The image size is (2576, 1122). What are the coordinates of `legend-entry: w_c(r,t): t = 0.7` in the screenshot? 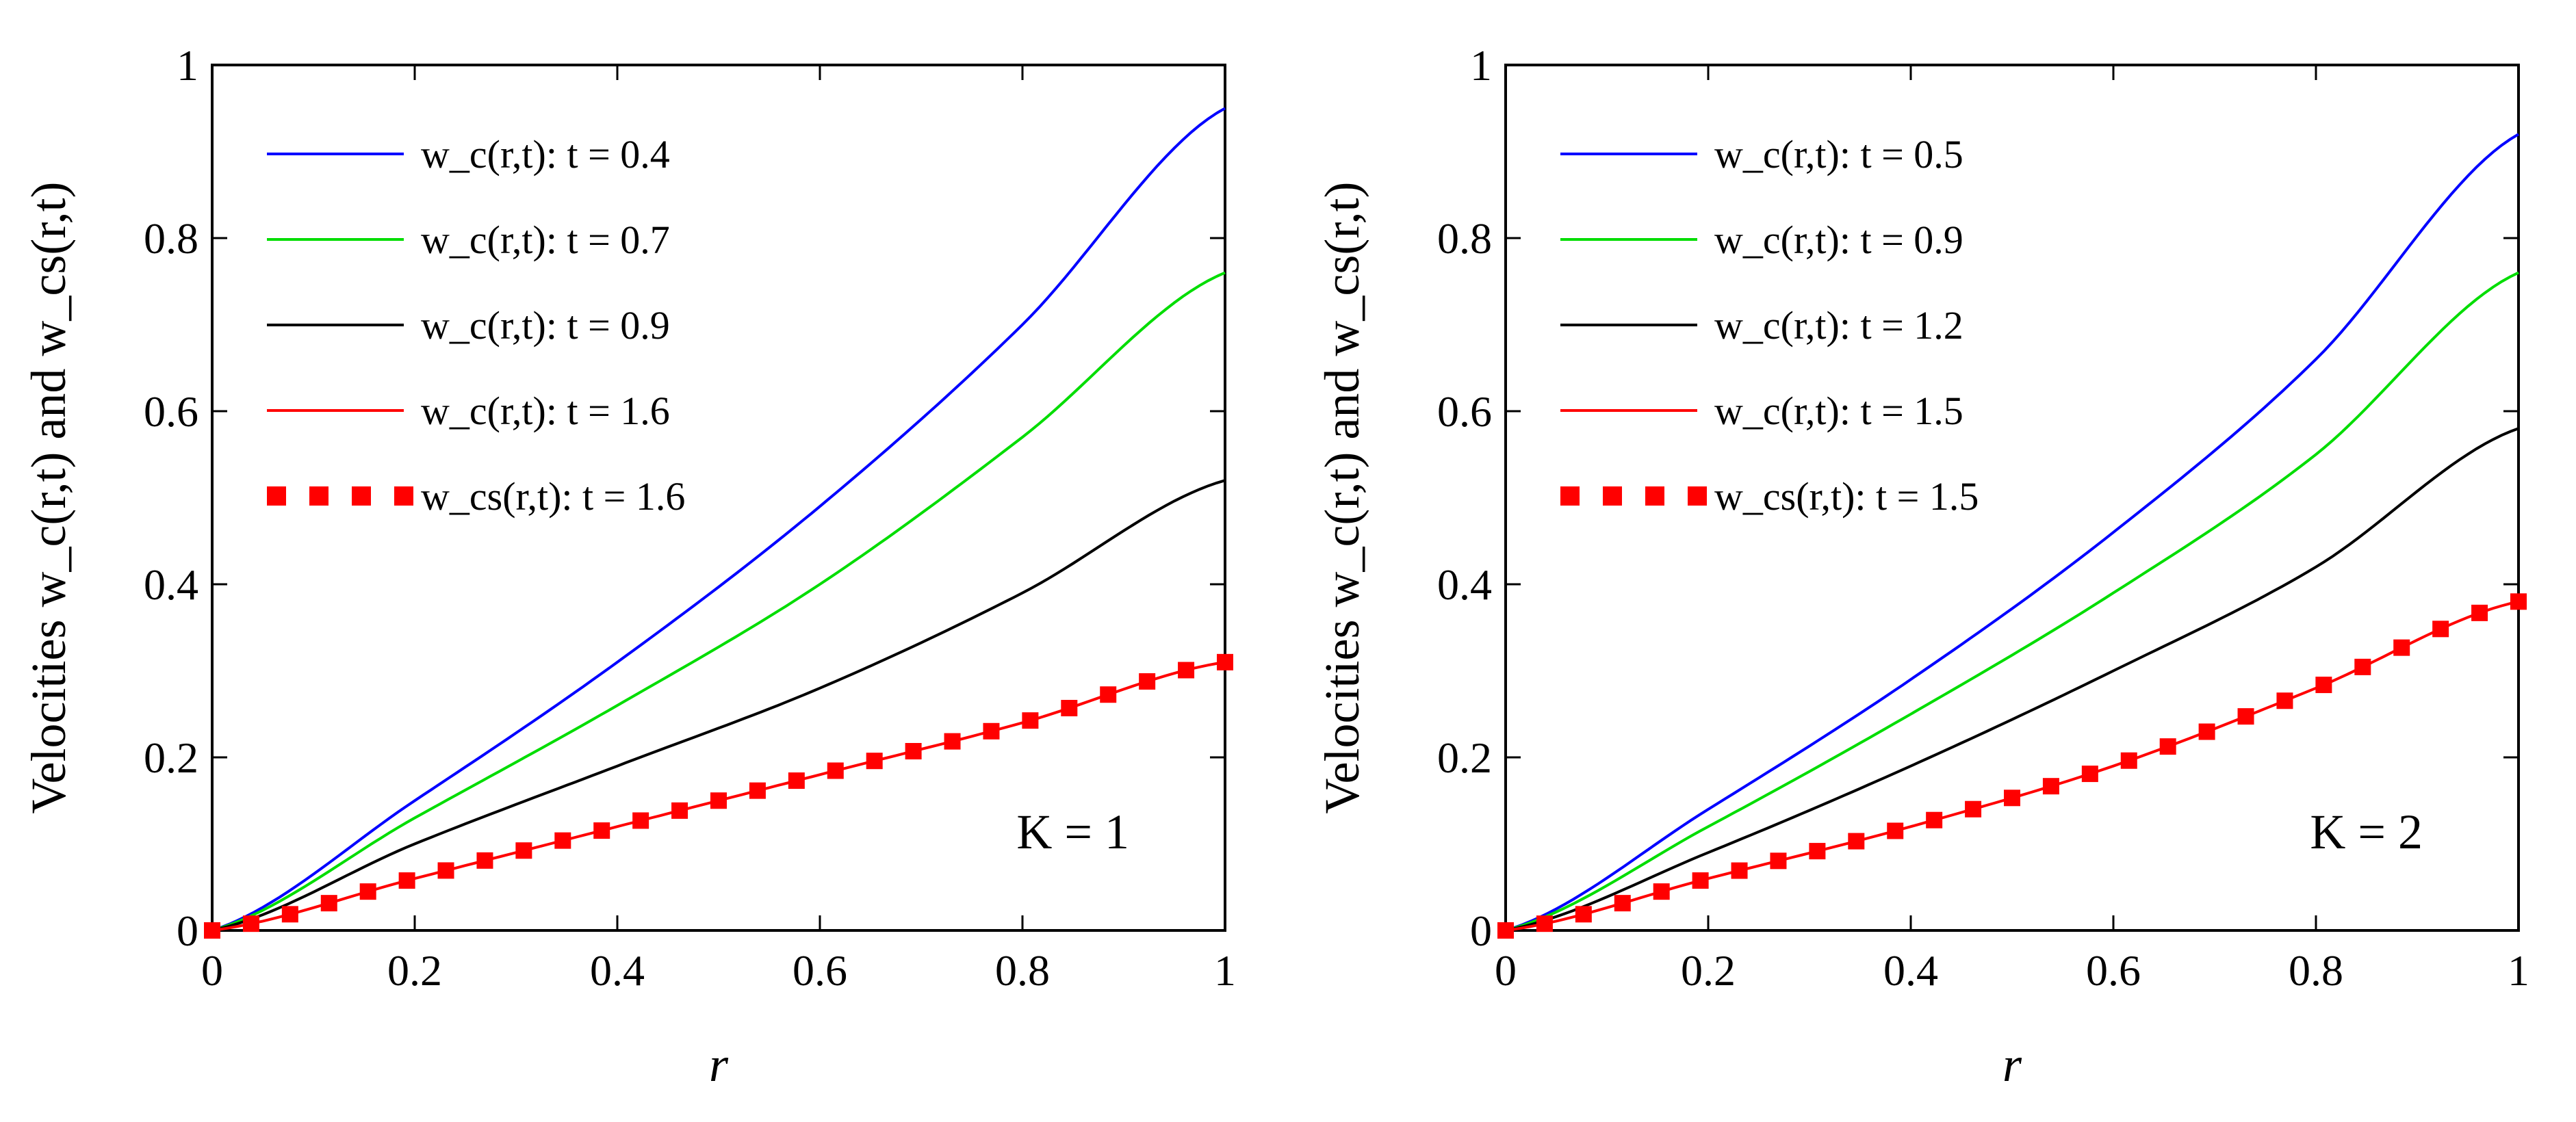 It's located at (545, 240).